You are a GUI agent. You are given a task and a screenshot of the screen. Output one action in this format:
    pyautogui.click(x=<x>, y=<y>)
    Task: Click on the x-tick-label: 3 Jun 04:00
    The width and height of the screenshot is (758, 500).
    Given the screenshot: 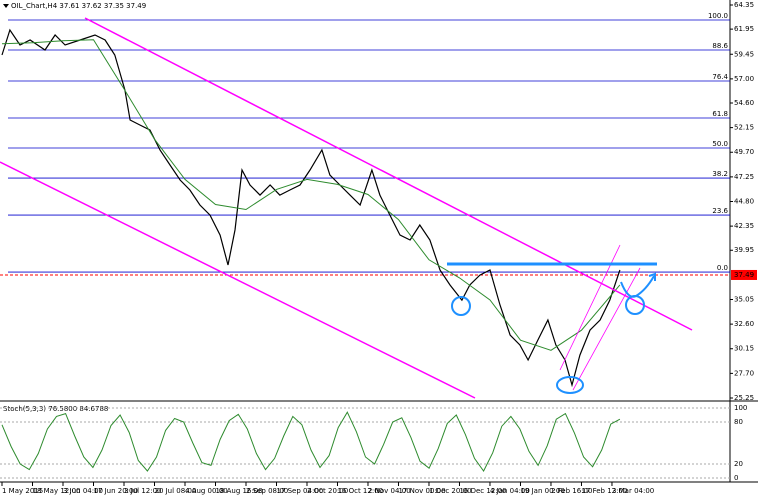 What is the action you would take?
    pyautogui.click(x=83, y=491)
    